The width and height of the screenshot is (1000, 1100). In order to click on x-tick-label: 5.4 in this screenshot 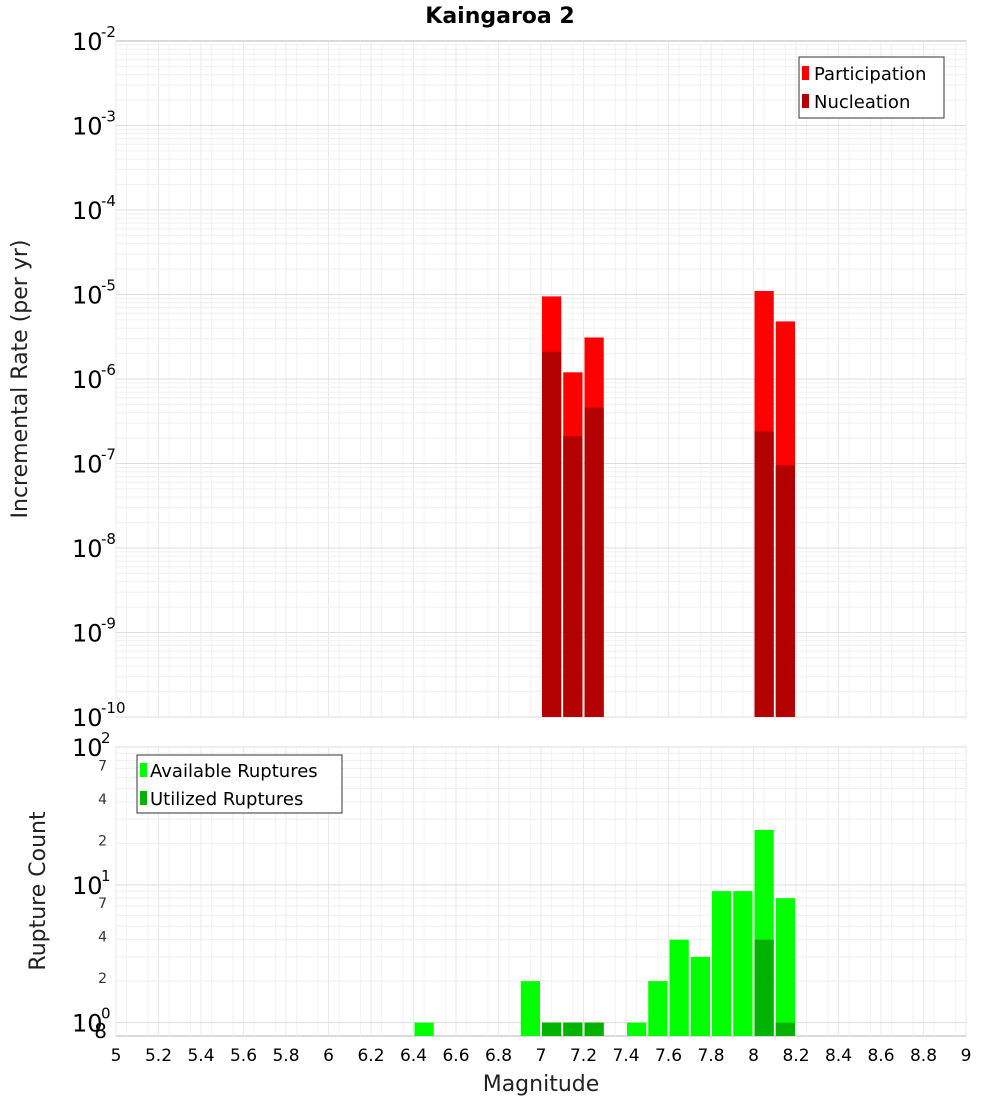, I will do `click(200, 1056)`.